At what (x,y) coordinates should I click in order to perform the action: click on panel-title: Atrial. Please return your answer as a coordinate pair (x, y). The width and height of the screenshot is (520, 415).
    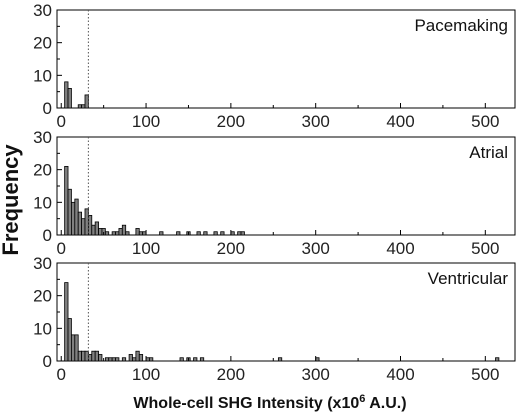
    Looking at the image, I should click on (488, 152).